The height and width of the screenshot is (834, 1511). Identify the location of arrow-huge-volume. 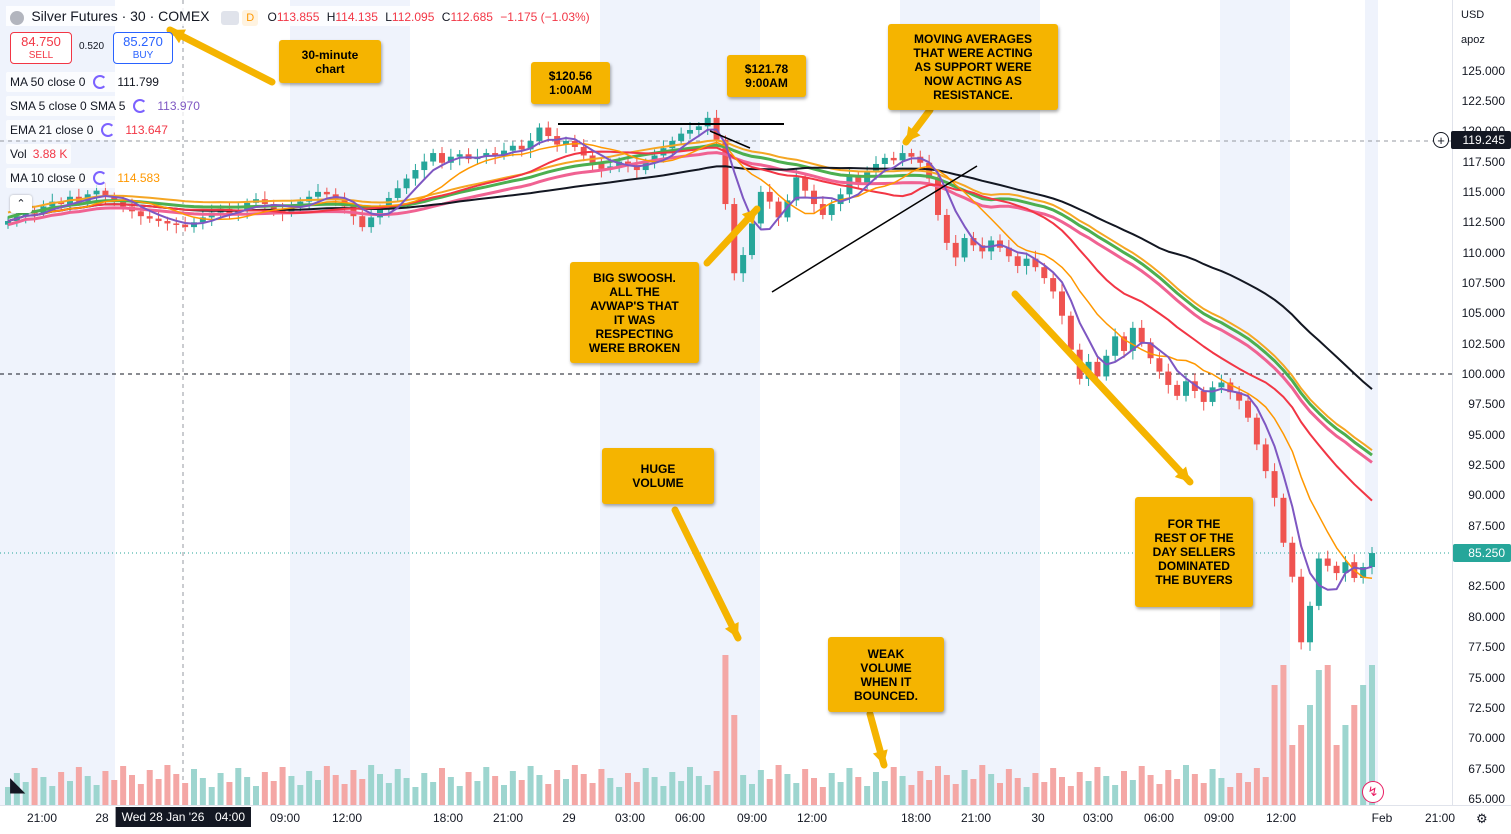
(706, 574).